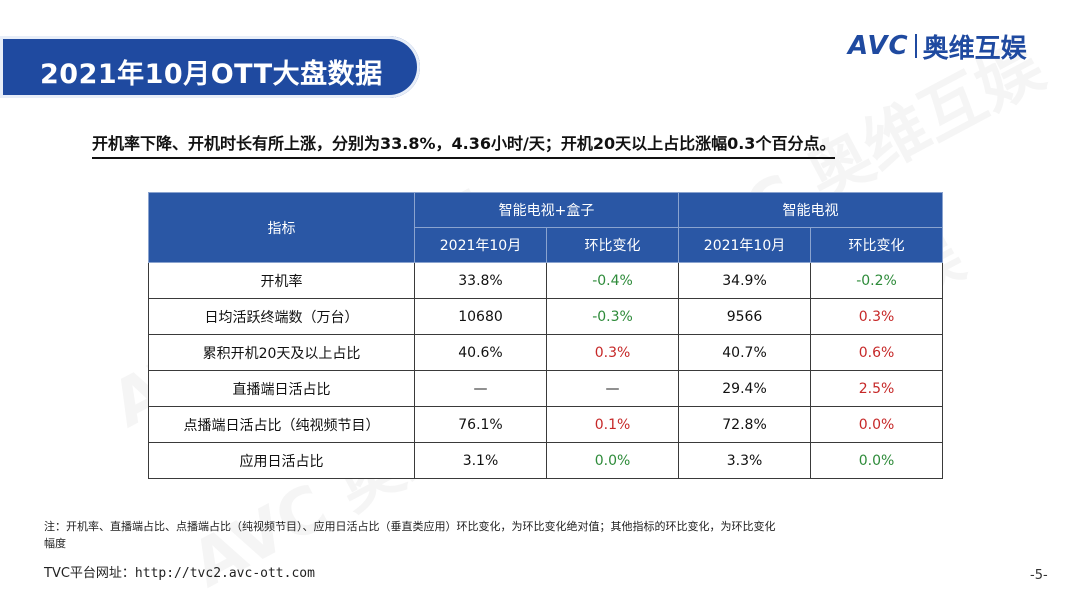 Image resolution: width=1080 pixels, height=608 pixels. I want to click on table-row: 直播端日活占比 — — 29.4% 2.5%, so click(546, 388).